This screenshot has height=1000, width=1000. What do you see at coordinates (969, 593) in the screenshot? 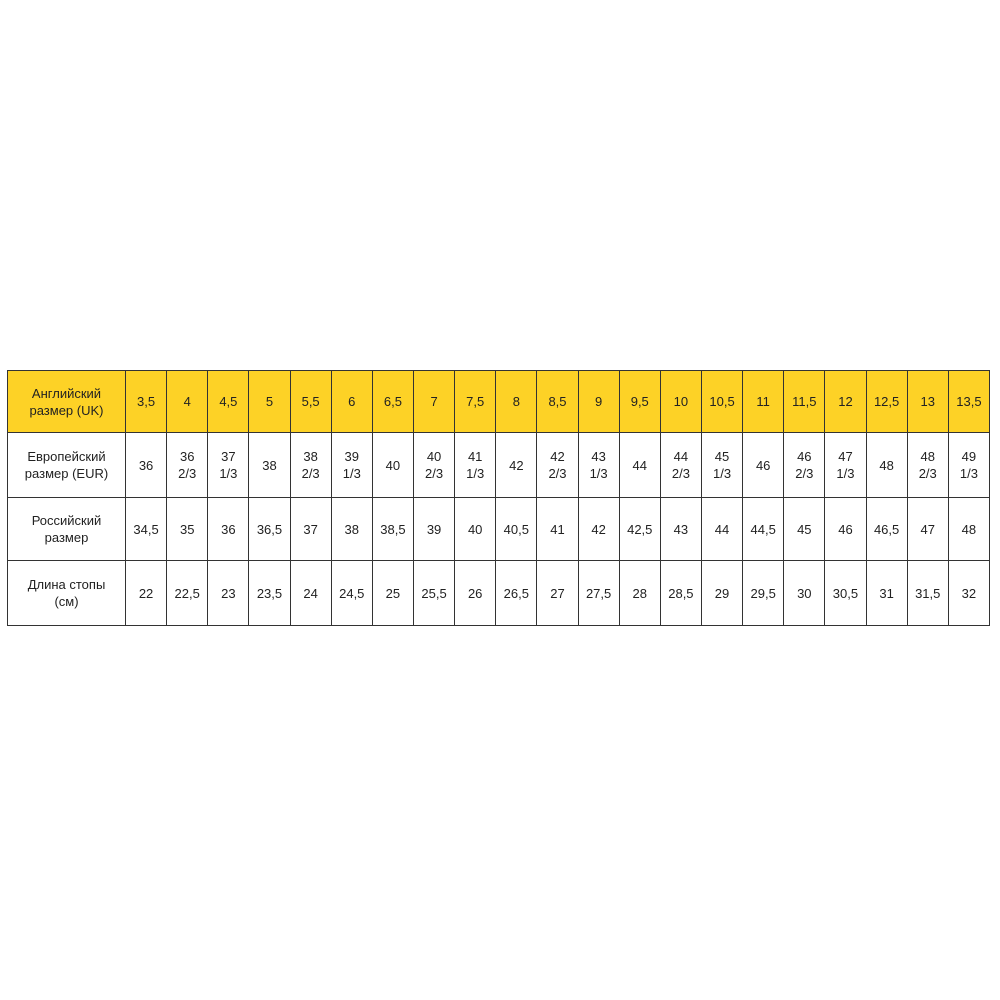
I see `size-cell: 32` at bounding box center [969, 593].